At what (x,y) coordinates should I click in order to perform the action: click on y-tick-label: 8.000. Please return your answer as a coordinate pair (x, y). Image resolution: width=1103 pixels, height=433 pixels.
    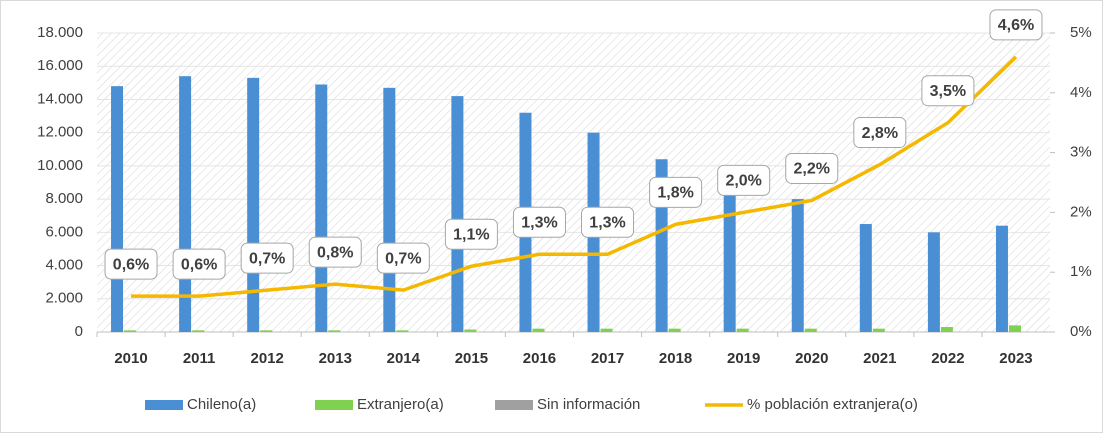
    Looking at the image, I should click on (64, 198).